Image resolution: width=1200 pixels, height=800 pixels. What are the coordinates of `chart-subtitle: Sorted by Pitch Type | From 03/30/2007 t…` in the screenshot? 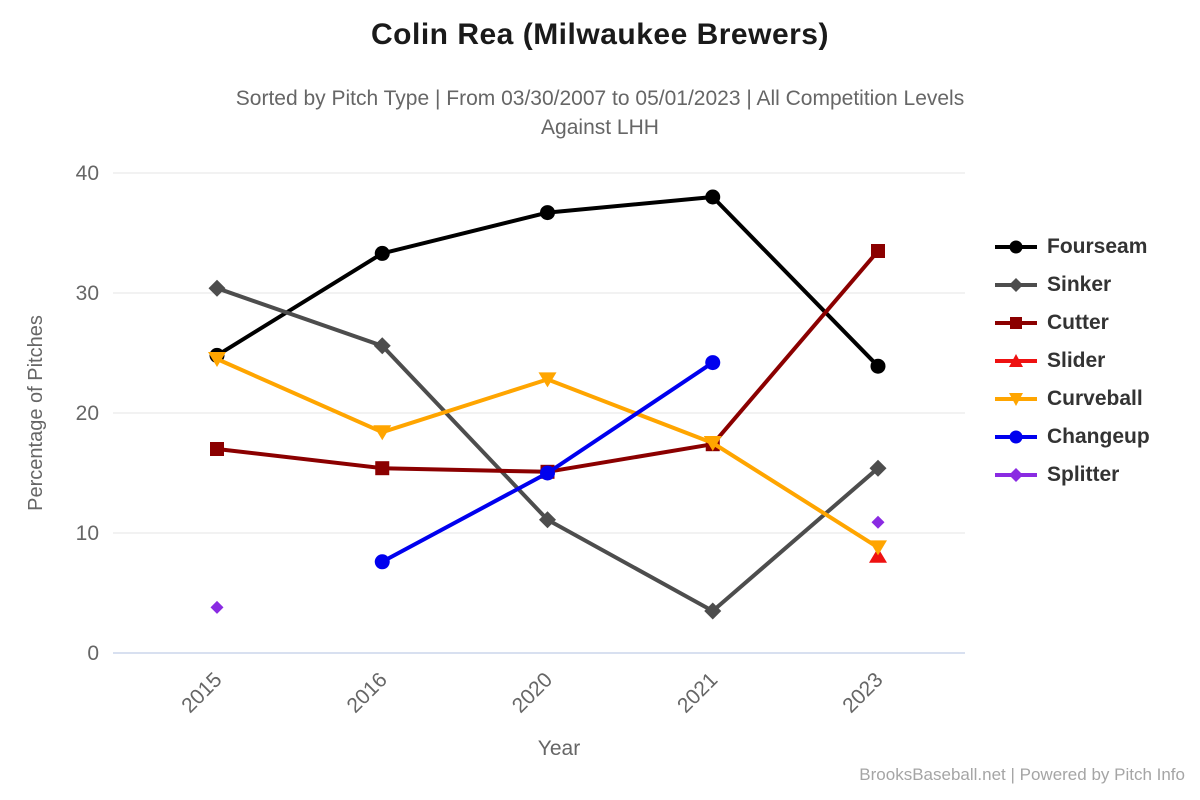 It's located at (600, 113).